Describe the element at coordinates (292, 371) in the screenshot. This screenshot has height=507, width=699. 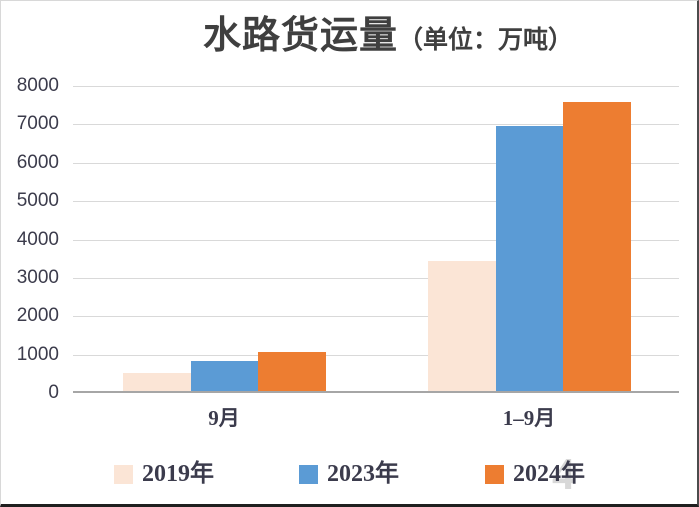
I see `bar-2024年-9月` at that location.